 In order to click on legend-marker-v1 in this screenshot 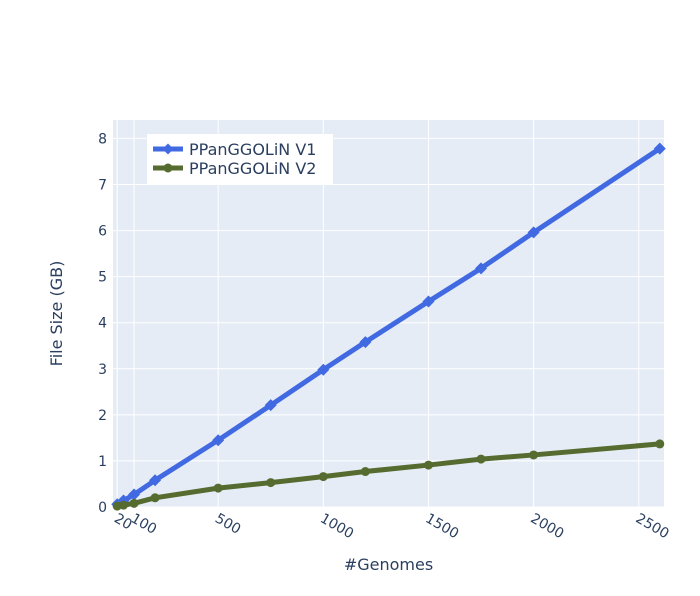, I will do `click(168, 149)`.